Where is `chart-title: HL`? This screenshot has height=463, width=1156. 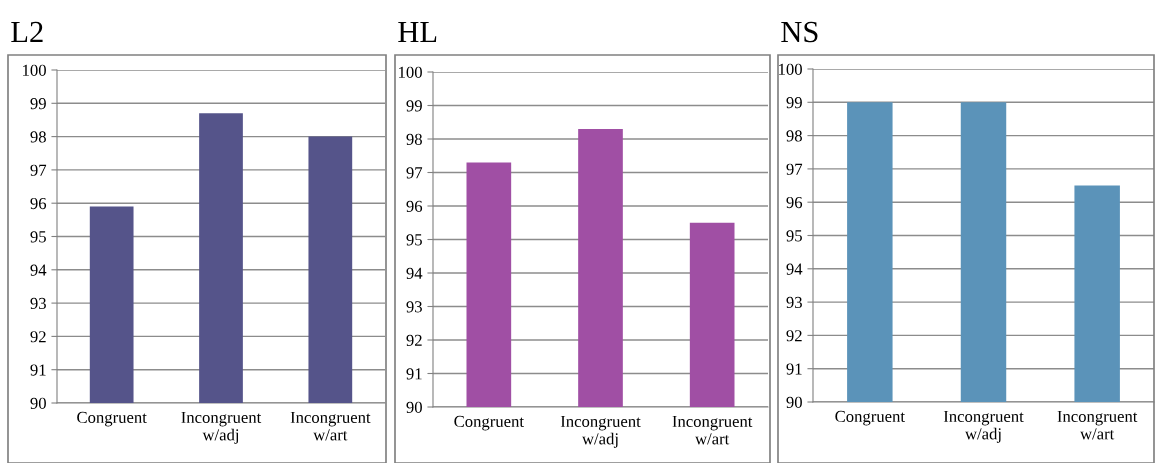
chart-title: HL is located at coordinates (417, 31).